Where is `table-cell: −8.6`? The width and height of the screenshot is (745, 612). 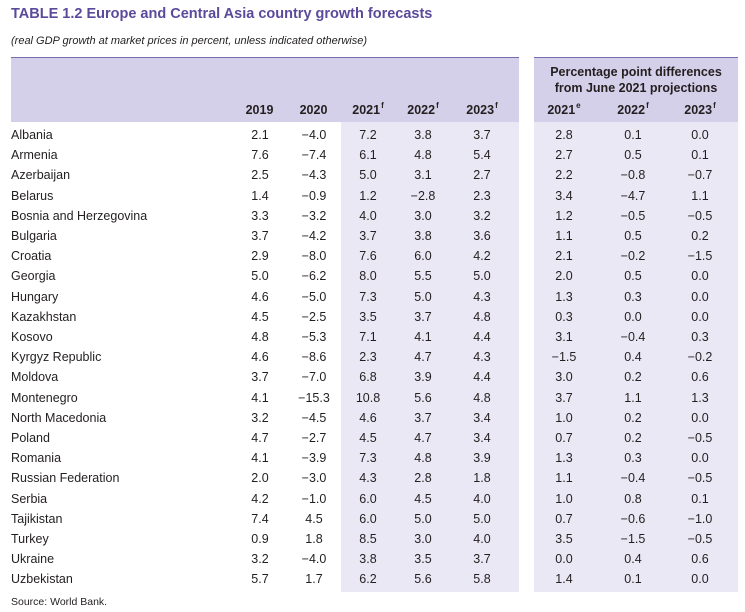 table-cell: −8.6 is located at coordinates (314, 357).